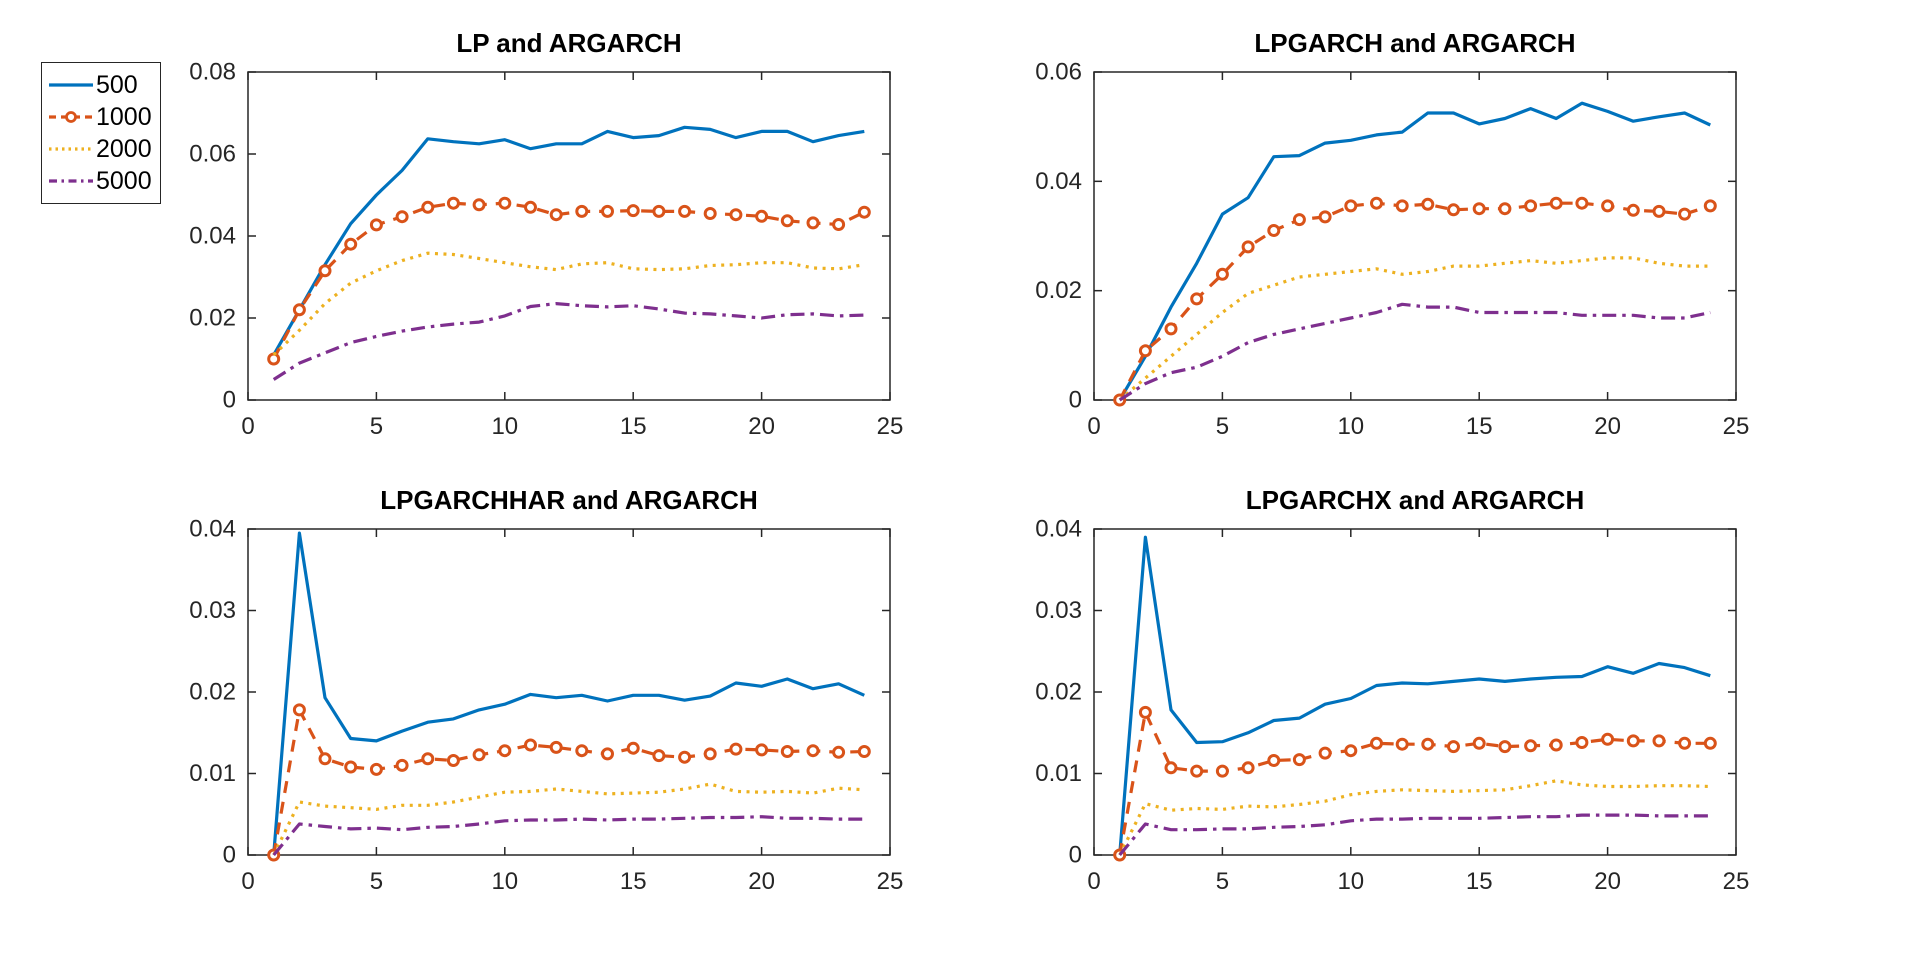 Image resolution: width=1920 pixels, height=963 pixels. I want to click on legend: 500 1000 2000 5000, so click(101, 133).